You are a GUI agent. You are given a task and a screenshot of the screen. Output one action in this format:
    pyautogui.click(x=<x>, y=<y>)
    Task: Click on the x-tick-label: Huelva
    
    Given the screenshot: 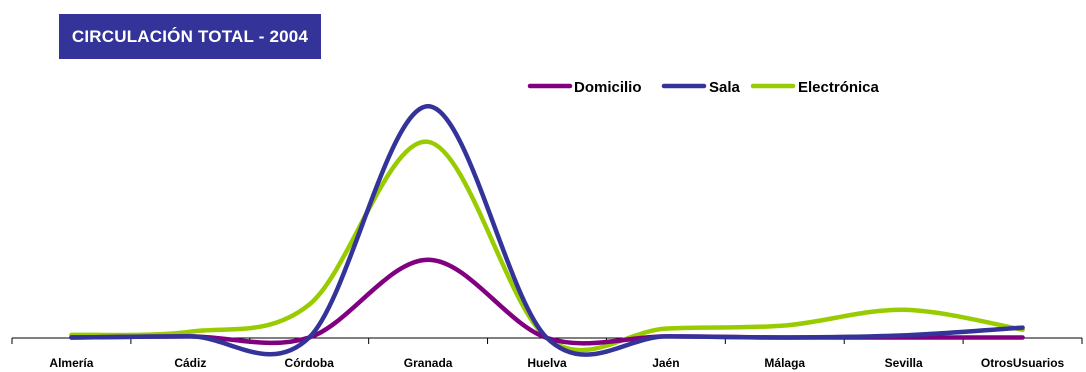 What is the action you would take?
    pyautogui.click(x=547, y=363)
    